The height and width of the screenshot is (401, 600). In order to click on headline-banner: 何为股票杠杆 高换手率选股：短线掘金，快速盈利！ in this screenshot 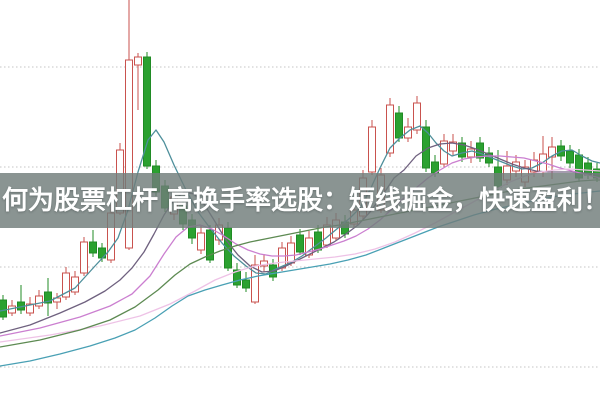, I will do `click(300, 200)`.